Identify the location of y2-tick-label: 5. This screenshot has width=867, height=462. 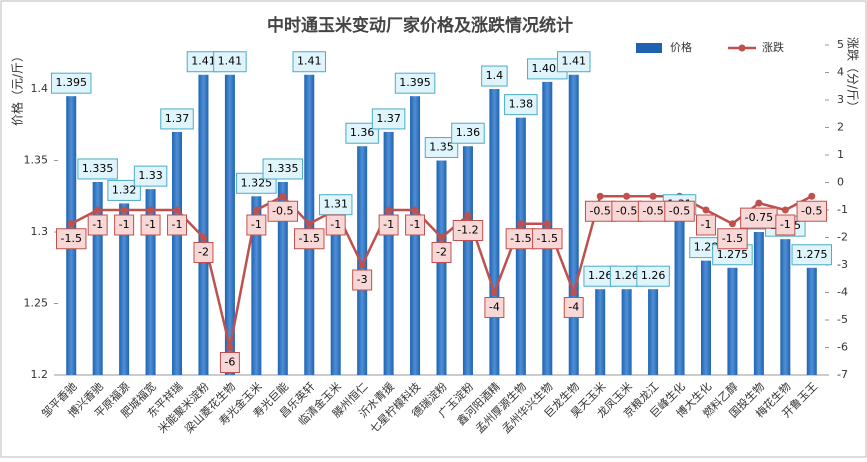
(840, 44).